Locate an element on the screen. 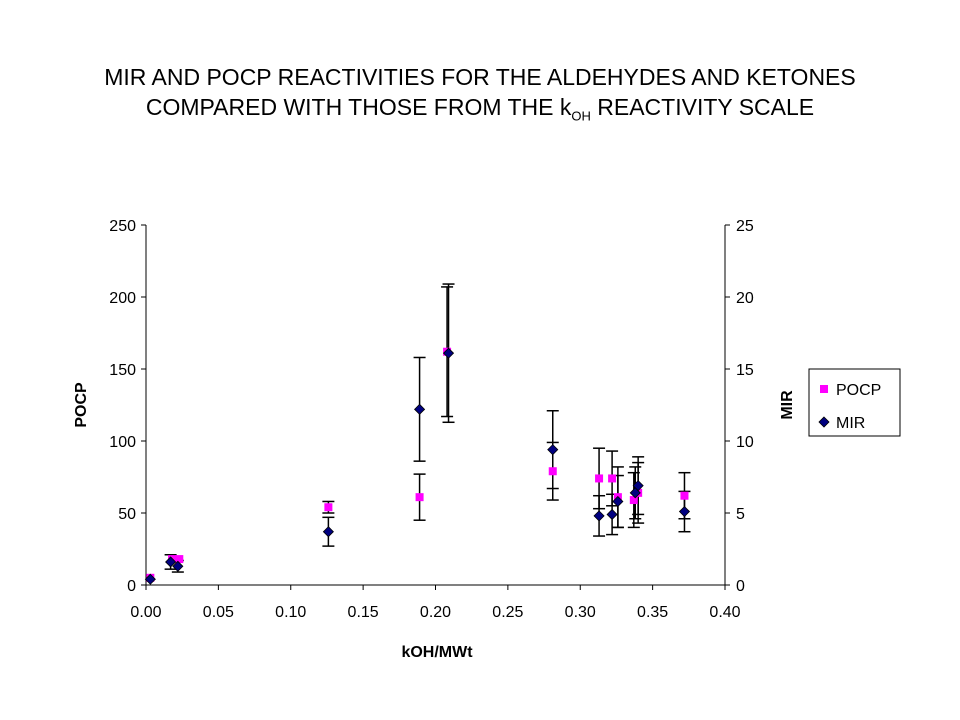  y-tick-label: 150 is located at coordinates (122, 370).